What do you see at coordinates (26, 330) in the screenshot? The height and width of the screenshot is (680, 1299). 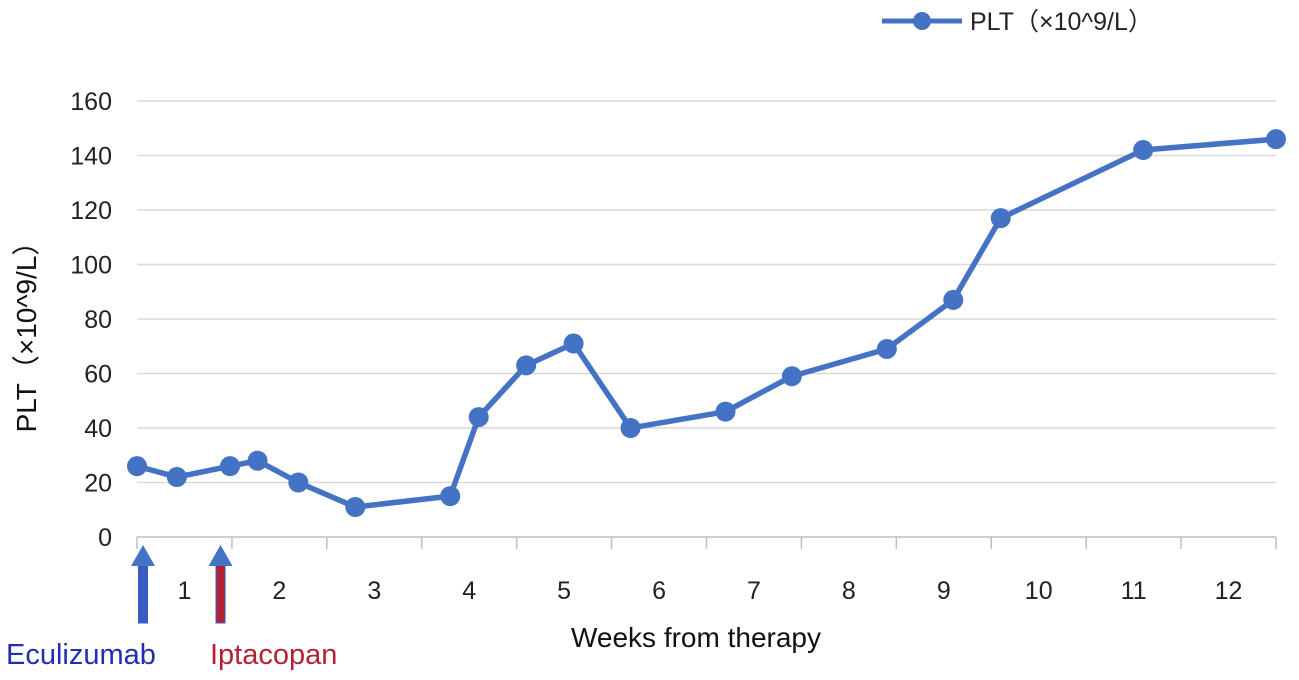 I see `y-axis-title: PLT（×10^9/L）` at bounding box center [26, 330].